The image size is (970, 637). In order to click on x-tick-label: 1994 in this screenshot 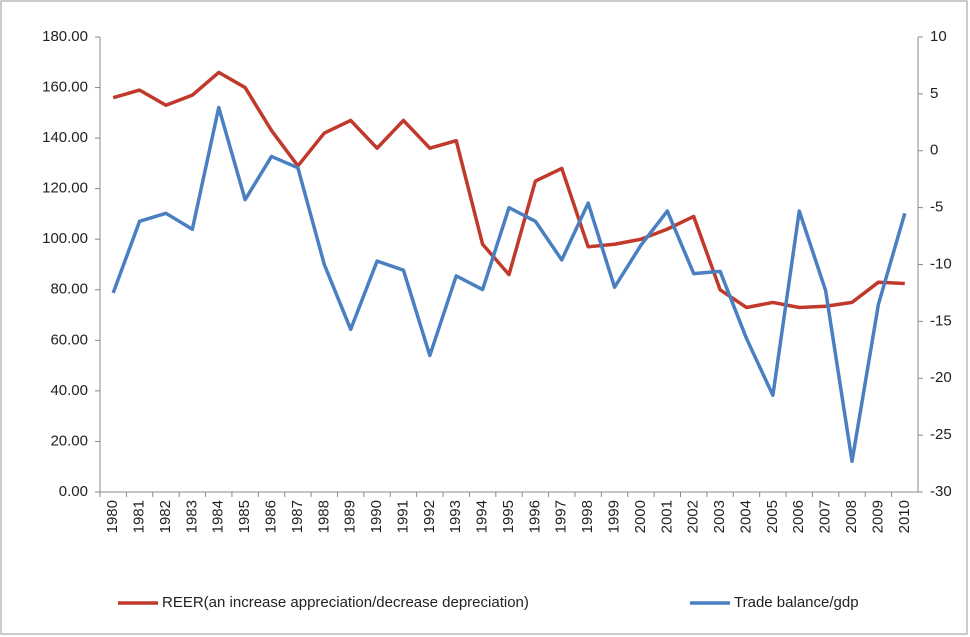, I will do `click(482, 516)`.